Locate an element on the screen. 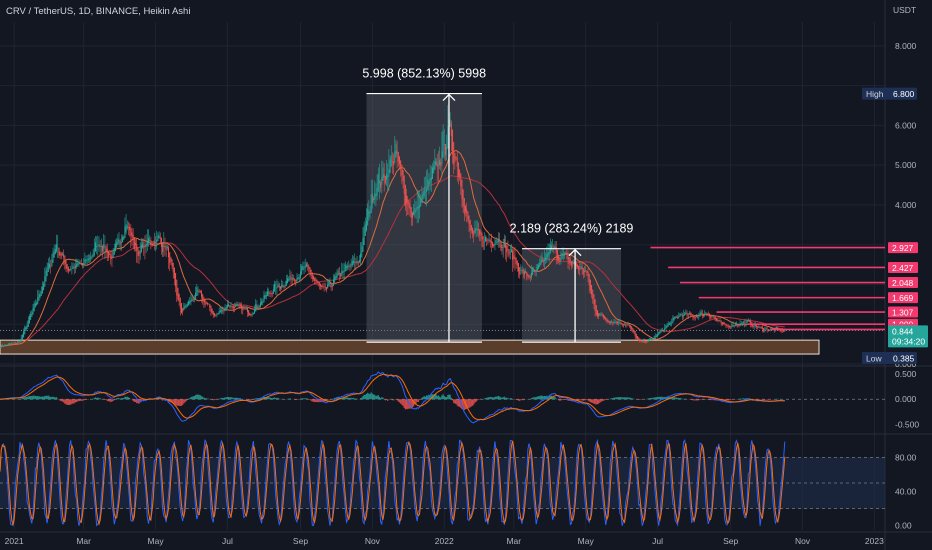 This screenshot has height=550, width=932. support-zone is located at coordinates (410, 347).